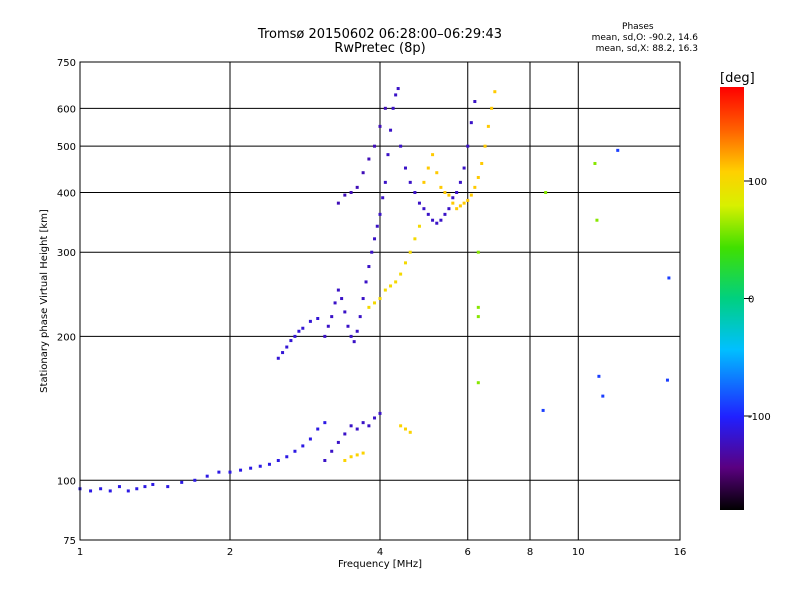 This screenshot has width=800, height=600. I want to click on y-axis-ticks: 75 100 200 300 400 500 600 750, so click(66, 302).